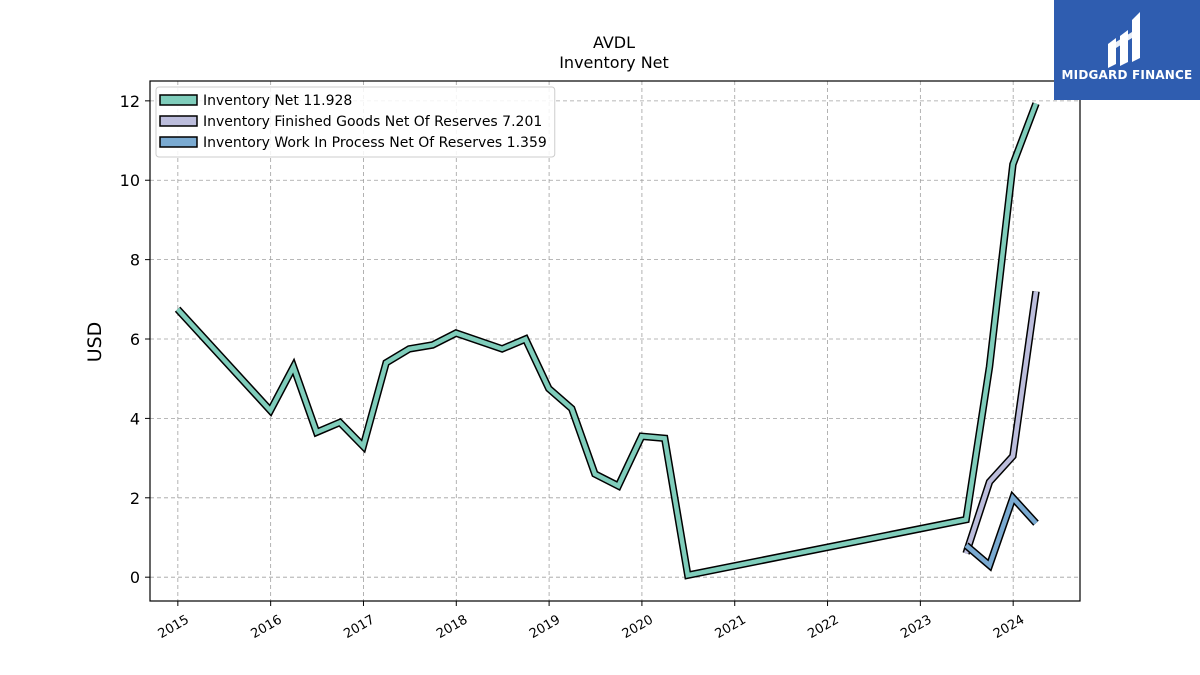 The height and width of the screenshot is (675, 1200). Describe the element at coordinates (638, 627) in the screenshot. I see `x-tick-label: 2020` at that location.